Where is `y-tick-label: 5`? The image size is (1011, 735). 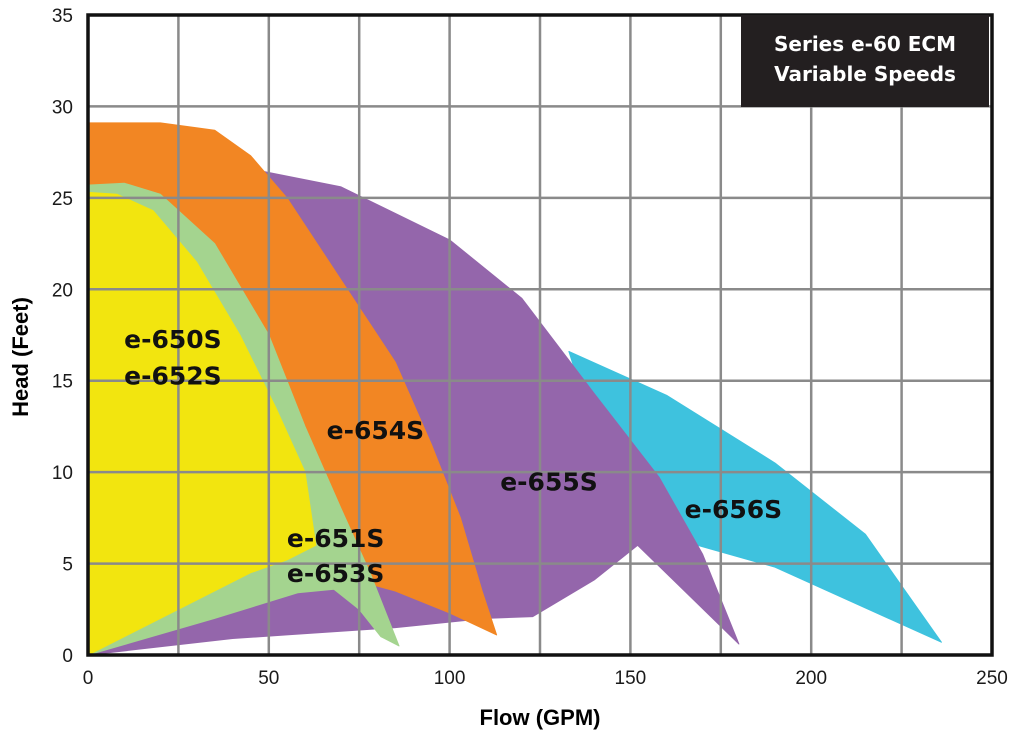 y-tick-label: 5 is located at coordinates (67, 565).